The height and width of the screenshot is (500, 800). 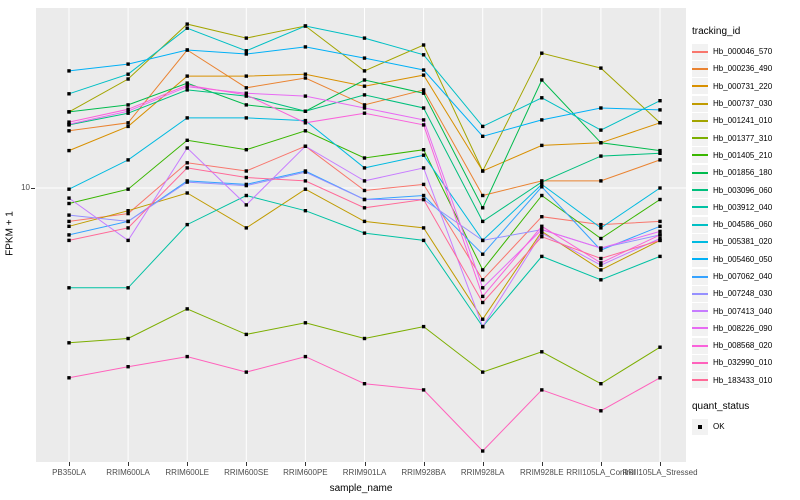 What do you see at coordinates (745, 418) in the screenshot?
I see `quant-status-block: quant_status OK` at bounding box center [745, 418].